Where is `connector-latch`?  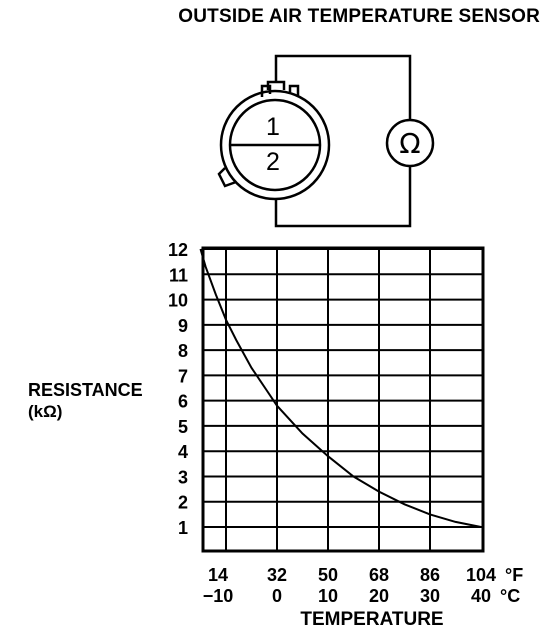
connector-latch is located at coordinates (227, 177).